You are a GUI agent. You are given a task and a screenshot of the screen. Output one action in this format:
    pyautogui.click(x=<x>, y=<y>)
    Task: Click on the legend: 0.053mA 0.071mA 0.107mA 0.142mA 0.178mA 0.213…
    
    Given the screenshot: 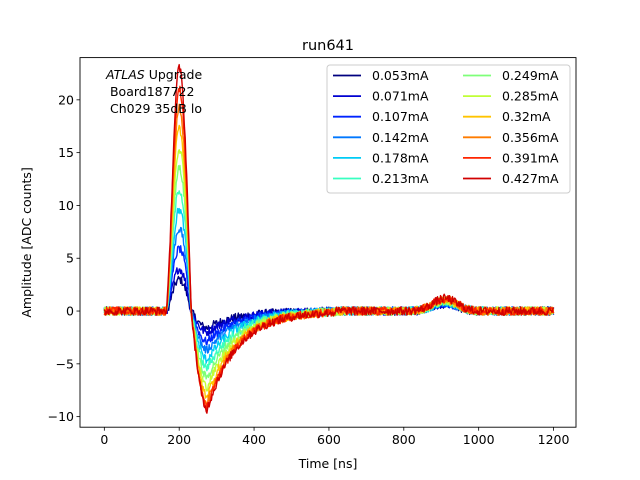 What is the action you would take?
    pyautogui.click(x=448, y=129)
    